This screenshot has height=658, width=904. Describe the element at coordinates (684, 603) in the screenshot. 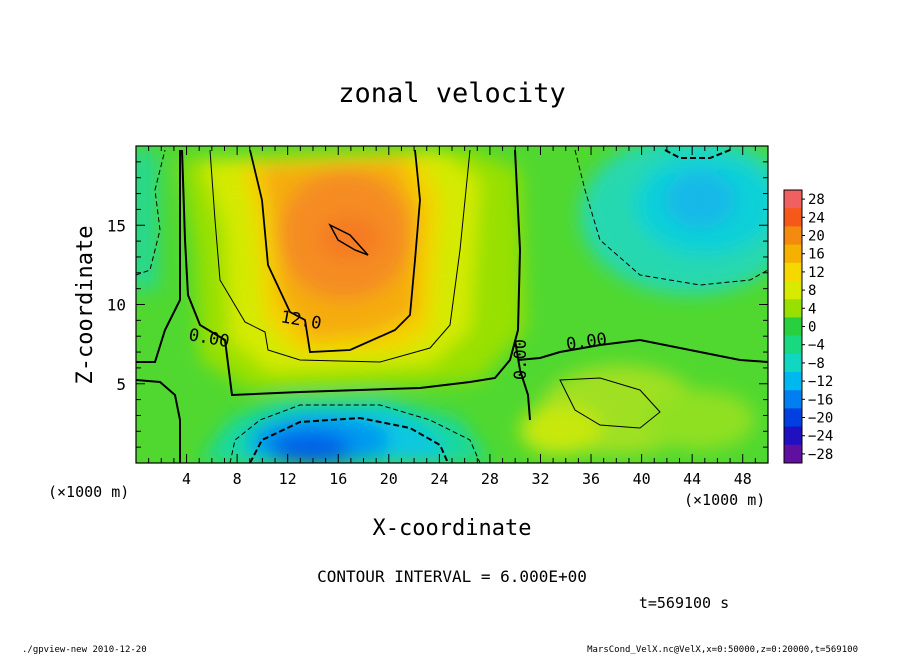

I see `time-label: t=569100 s` at that location.